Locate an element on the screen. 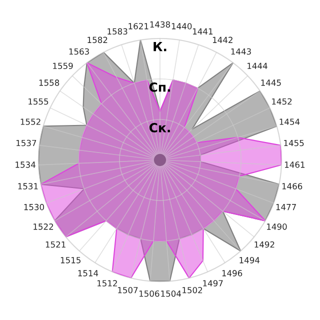 The width and height of the screenshot is (320, 320). spoke-label: 1506 is located at coordinates (149, 293).